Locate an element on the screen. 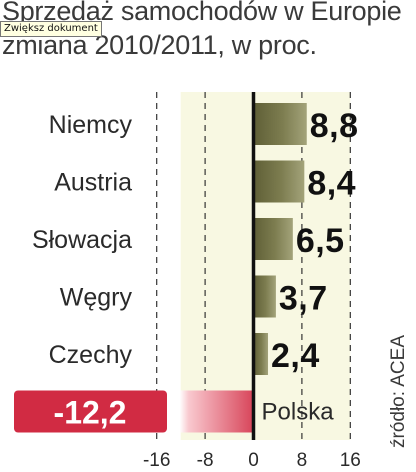 The image size is (416, 472). value-label: 8,4 is located at coordinates (331, 184).